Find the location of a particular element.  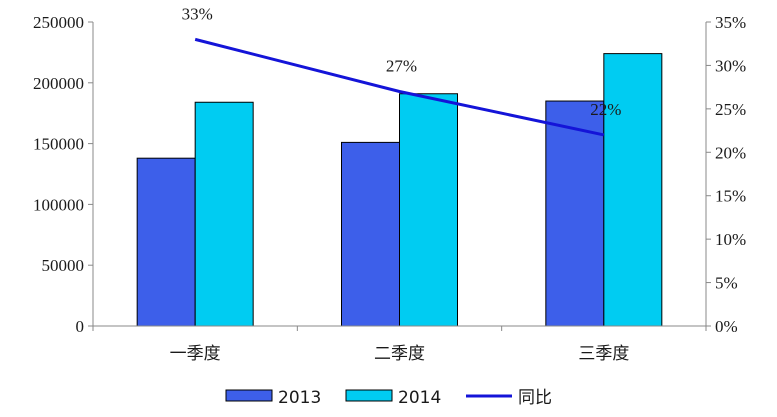

right-tick-label: 5% is located at coordinates (726, 283).